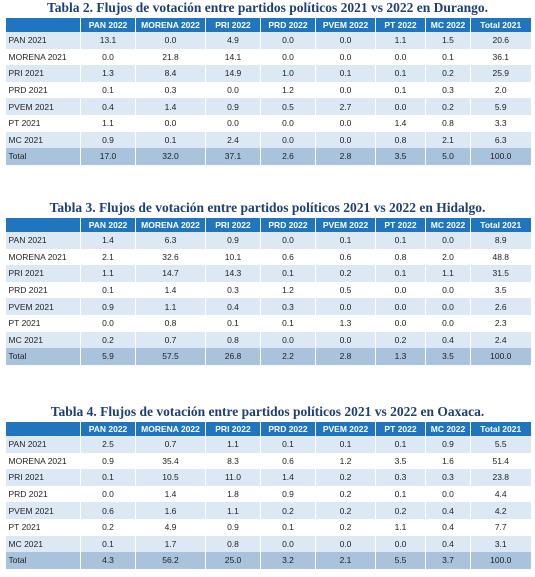 The height and width of the screenshot is (577, 535). Describe the element at coordinates (170, 57) in the screenshot. I see `cell: 21.8` at that location.